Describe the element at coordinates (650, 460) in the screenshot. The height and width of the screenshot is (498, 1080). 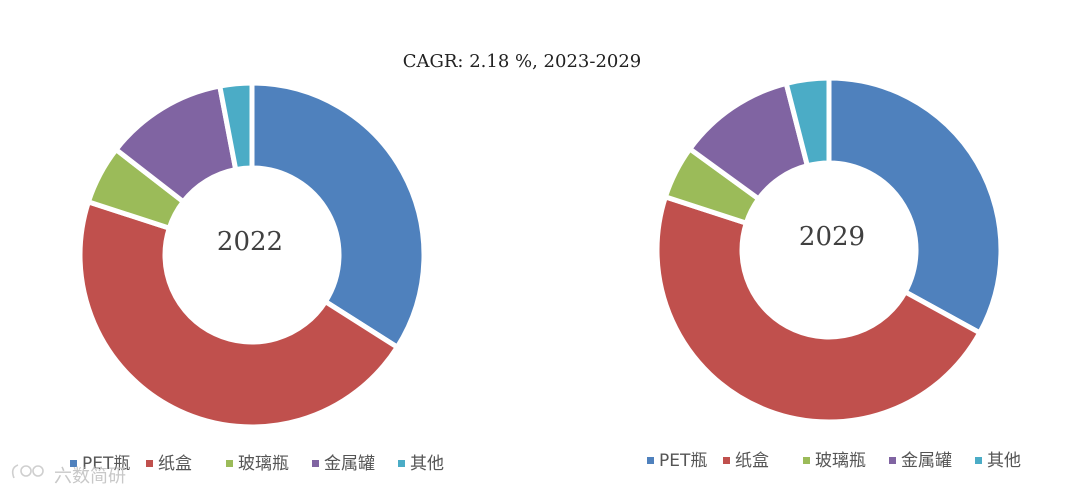
I see `legend-marker-2029-pet` at that location.